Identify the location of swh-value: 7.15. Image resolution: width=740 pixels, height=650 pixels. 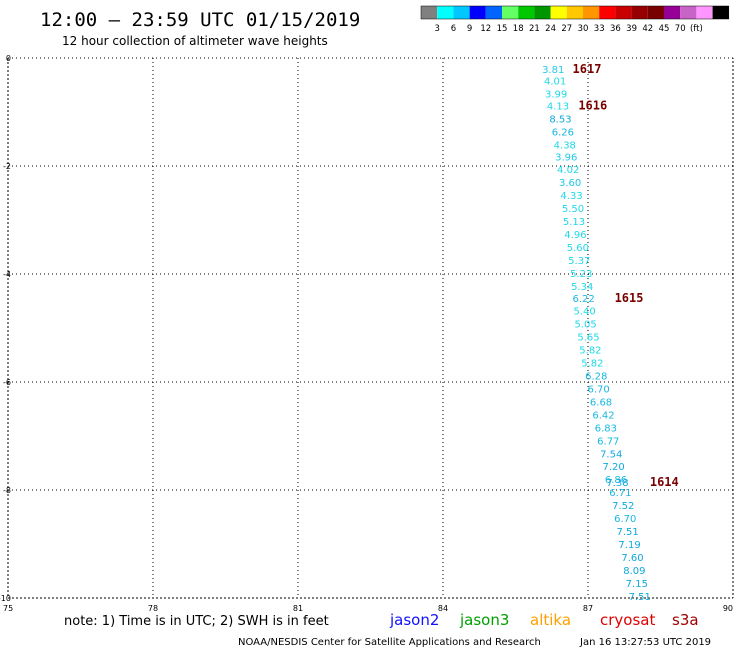
(637, 584).